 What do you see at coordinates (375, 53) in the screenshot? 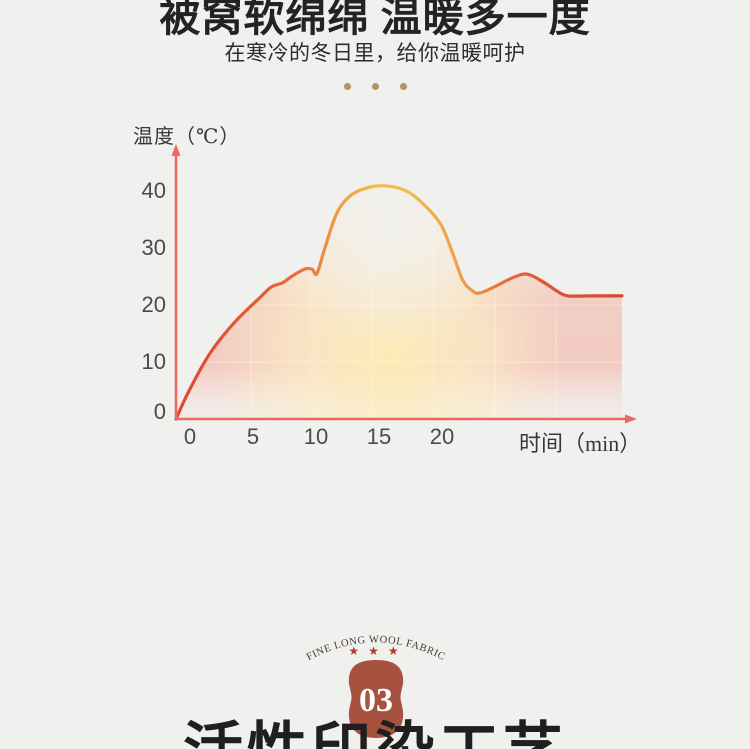
I see `page-subtitle: 在寒冷的冬日里，给你温暖呵护` at bounding box center [375, 53].